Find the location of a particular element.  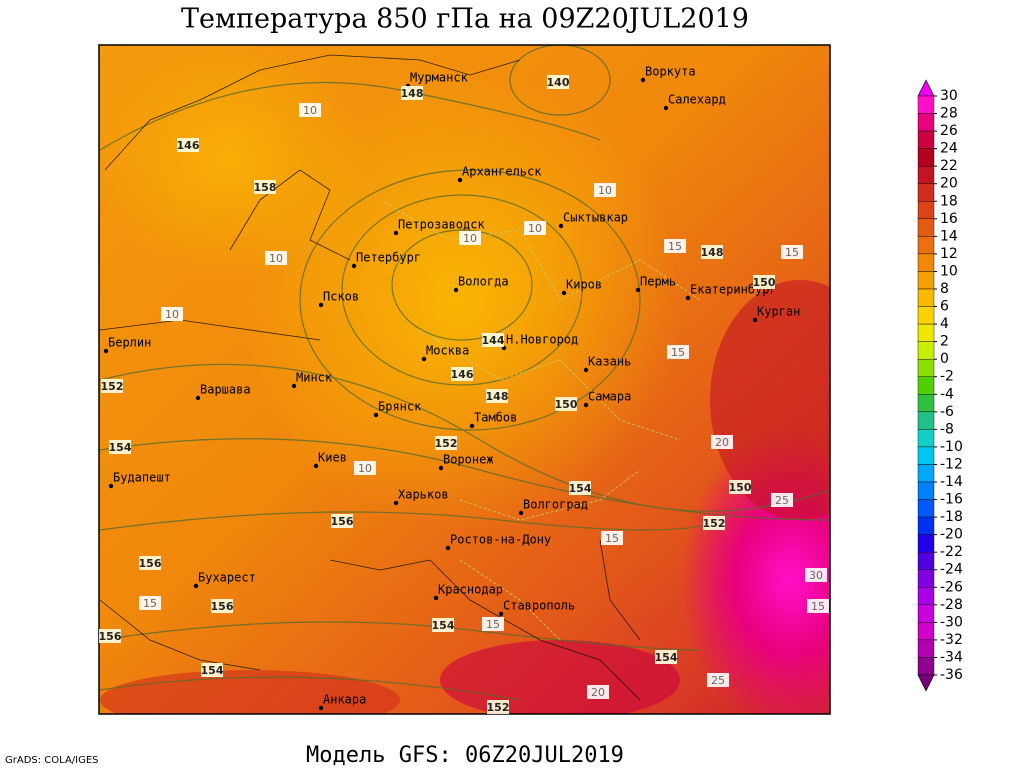

colorbar-tick-label: -32 is located at coordinates (951, 640).